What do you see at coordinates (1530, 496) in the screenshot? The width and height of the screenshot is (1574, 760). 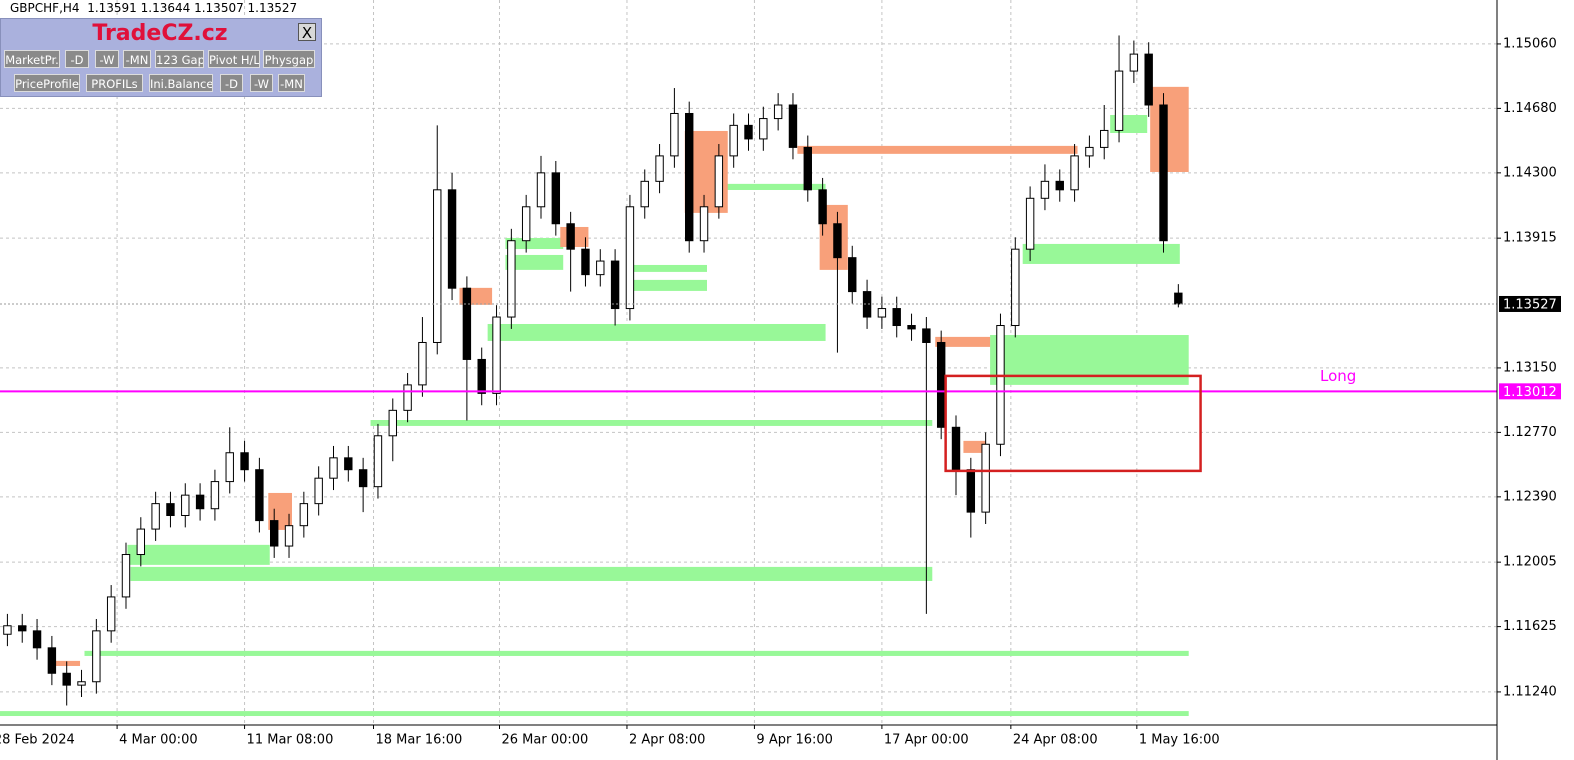 I see `y-tick-label: 1.12390` at bounding box center [1530, 496].